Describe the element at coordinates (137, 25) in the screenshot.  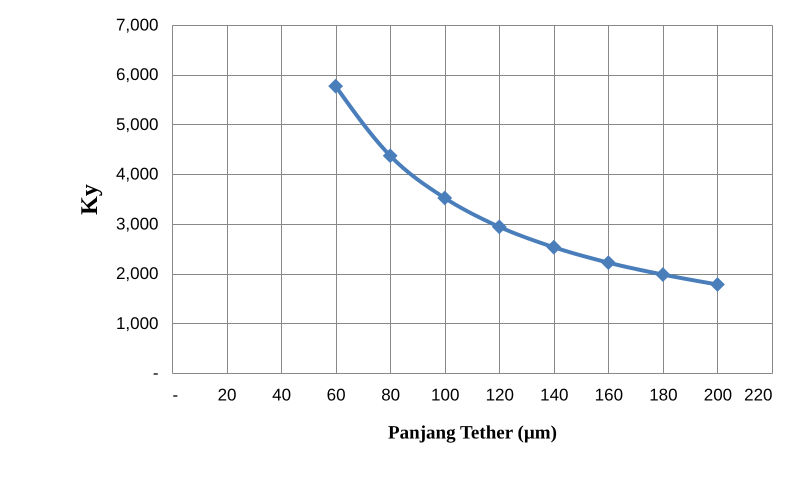
I see `y-tick-label: 7,000` at that location.